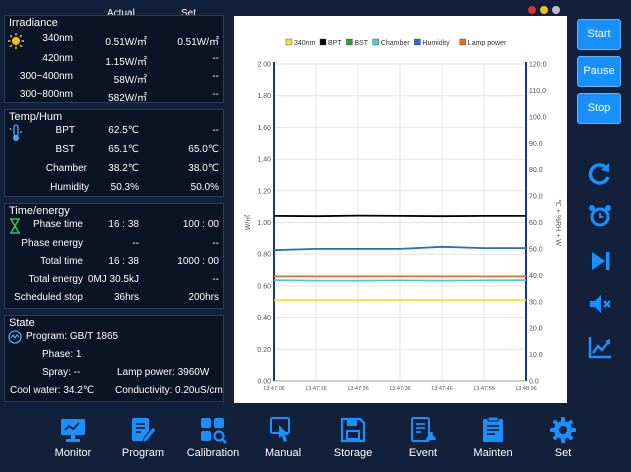  Describe the element at coordinates (73, 430) in the screenshot. I see `monitor-icon` at that location.